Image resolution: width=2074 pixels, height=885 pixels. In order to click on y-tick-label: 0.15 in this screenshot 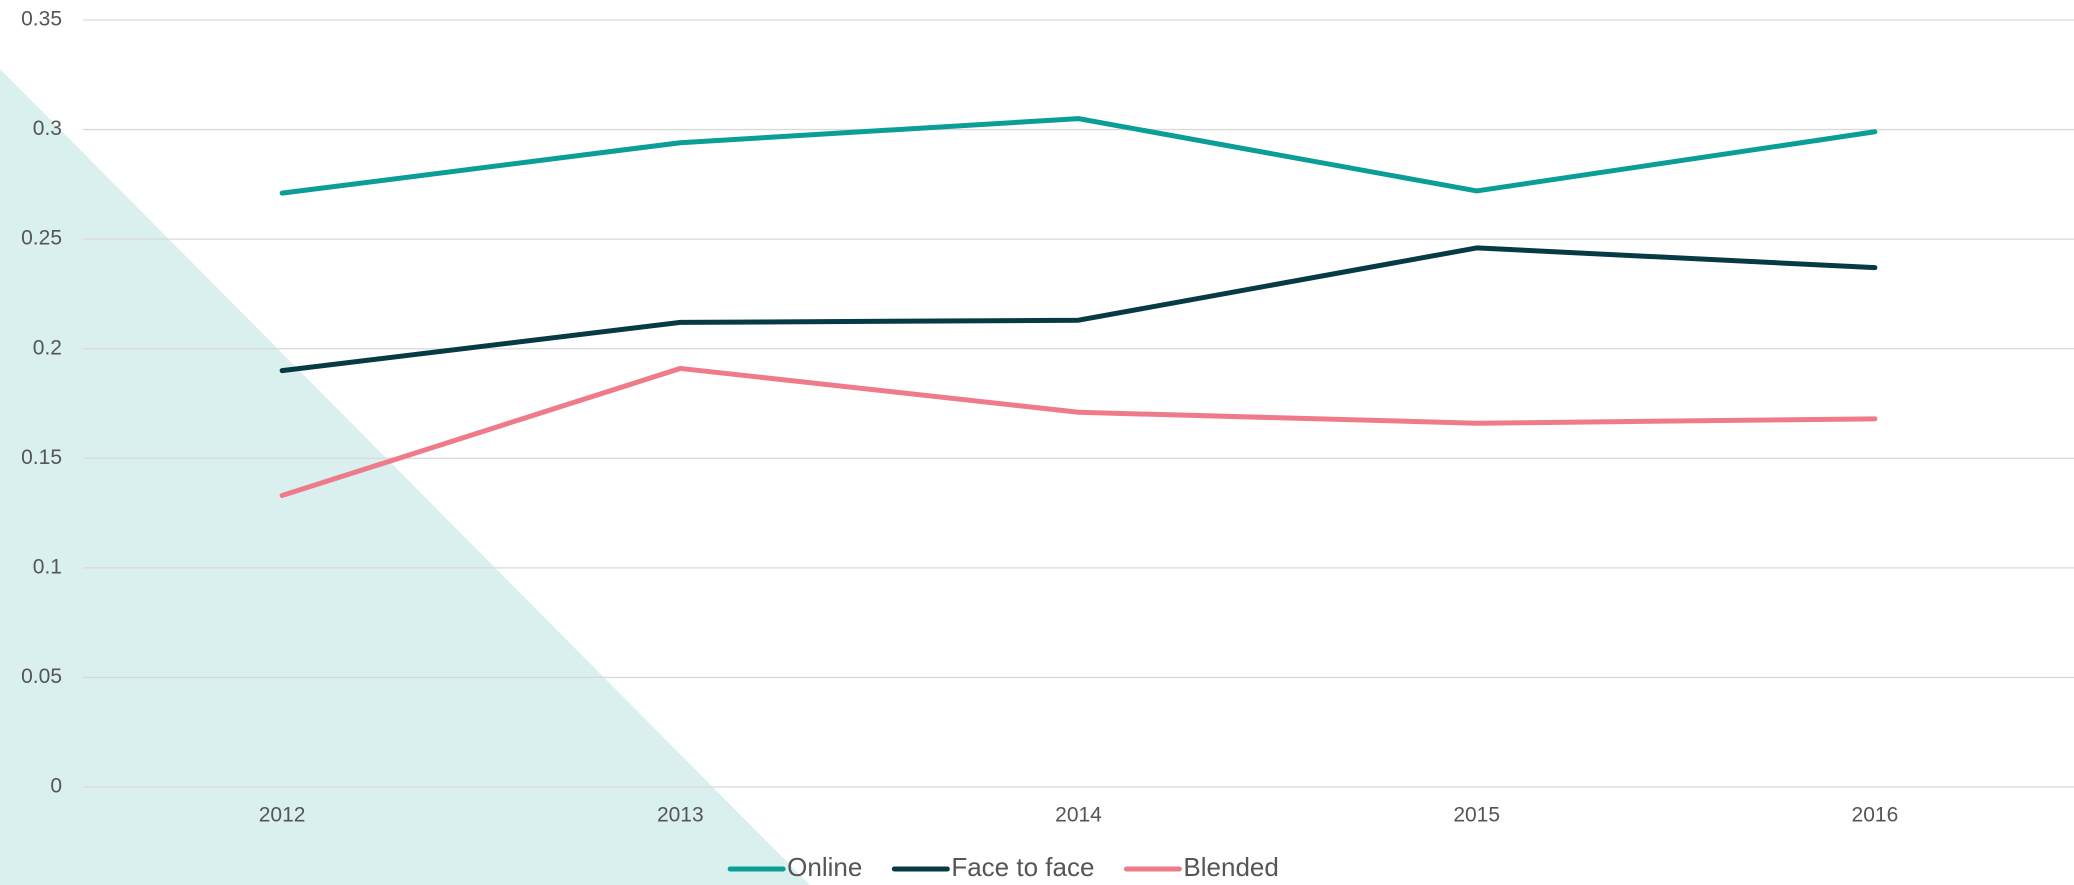, I will do `click(41, 457)`.